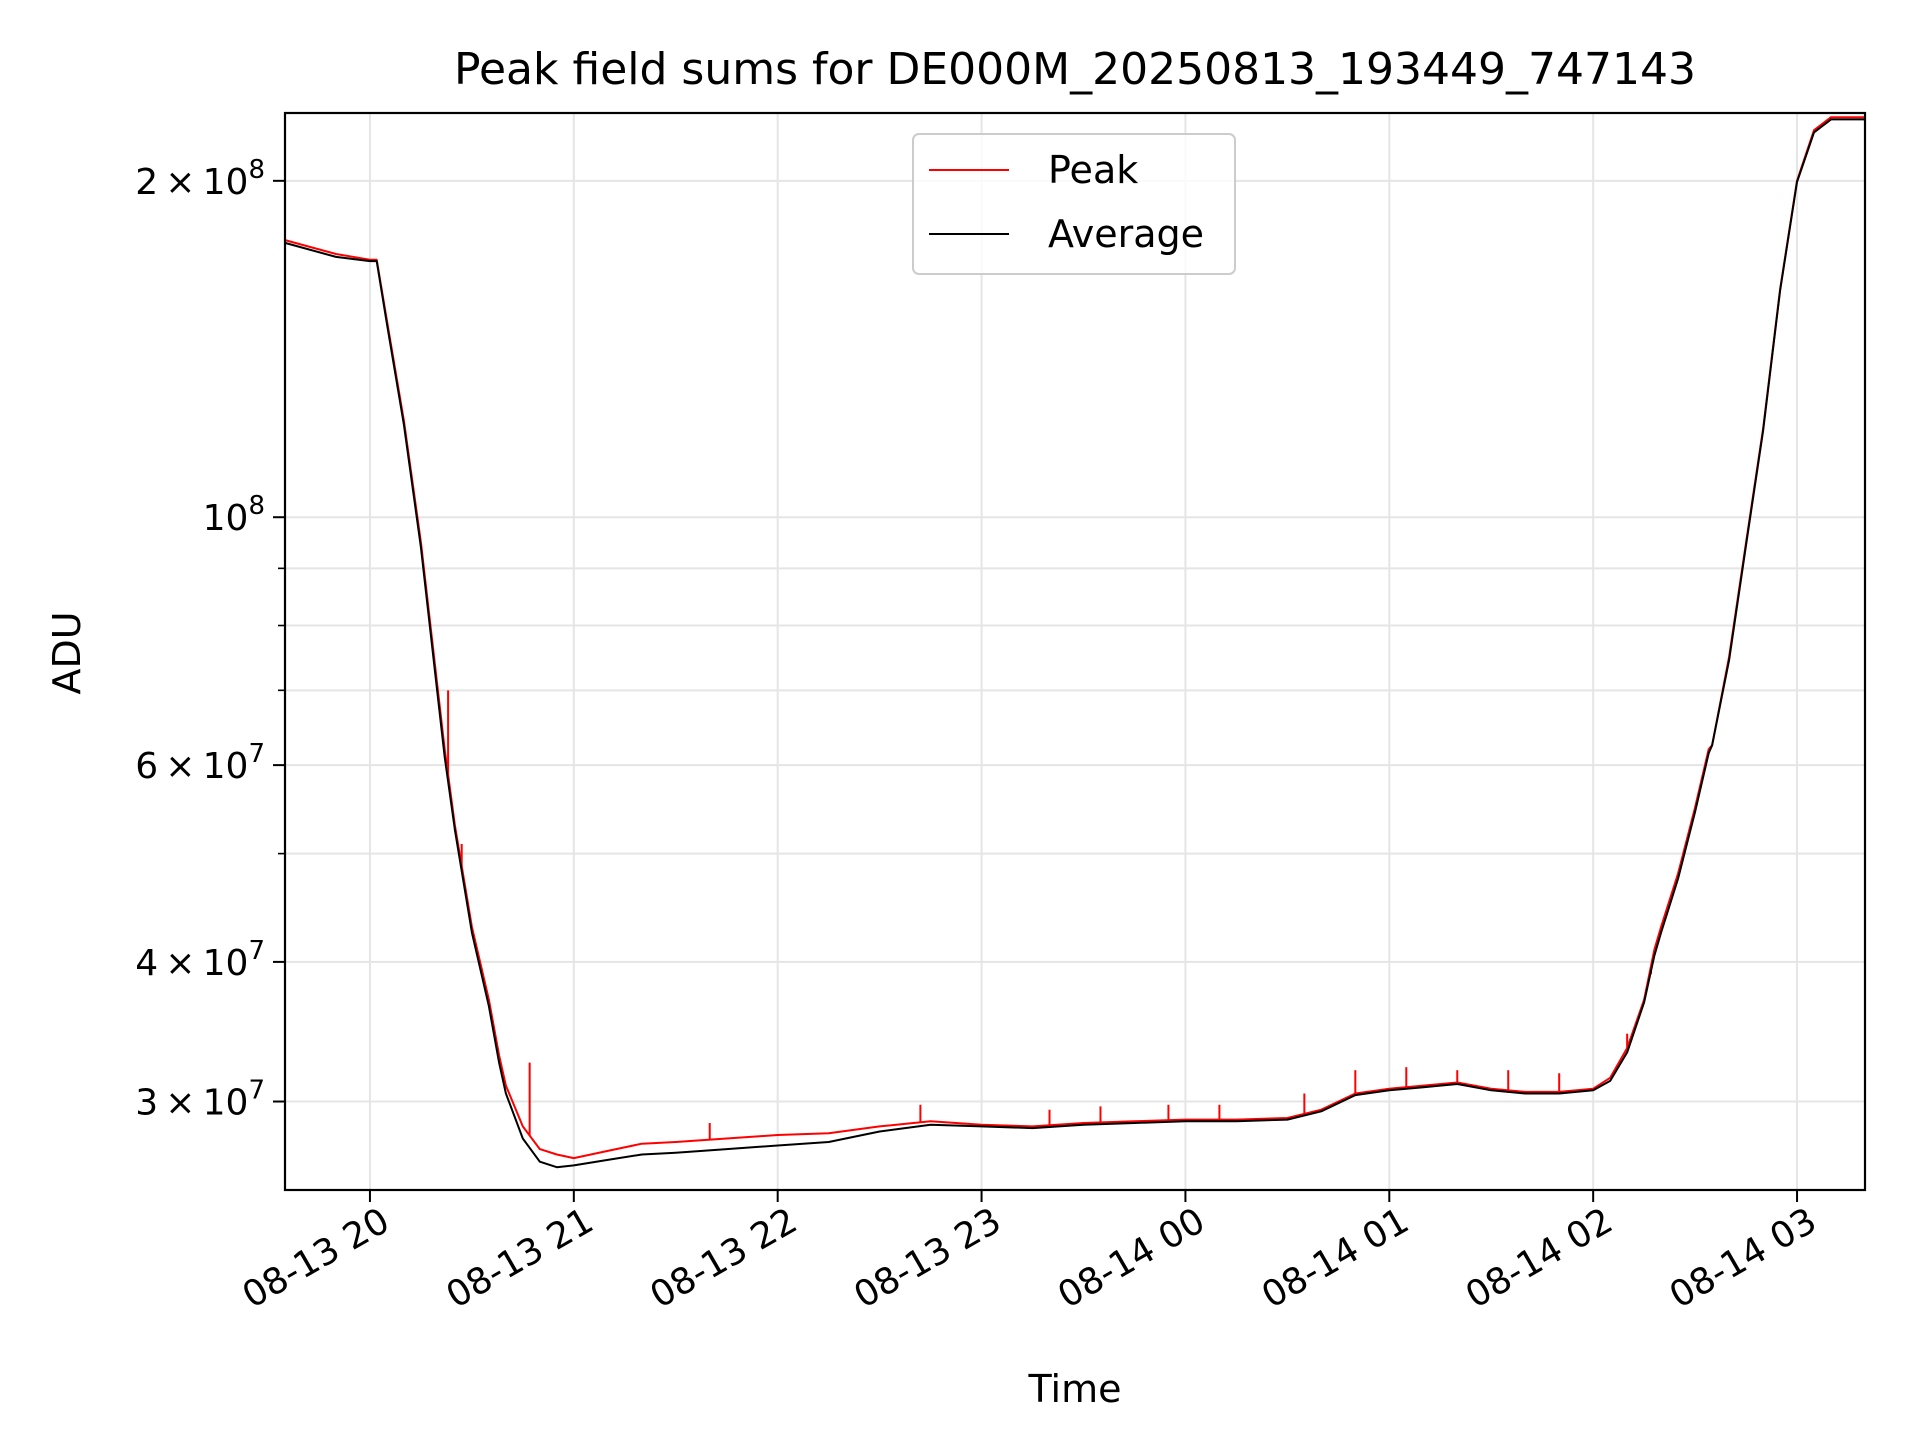 The height and width of the screenshot is (1440, 1920). Describe the element at coordinates (67, 652) in the screenshot. I see `y-axis-label: ADU` at that location.